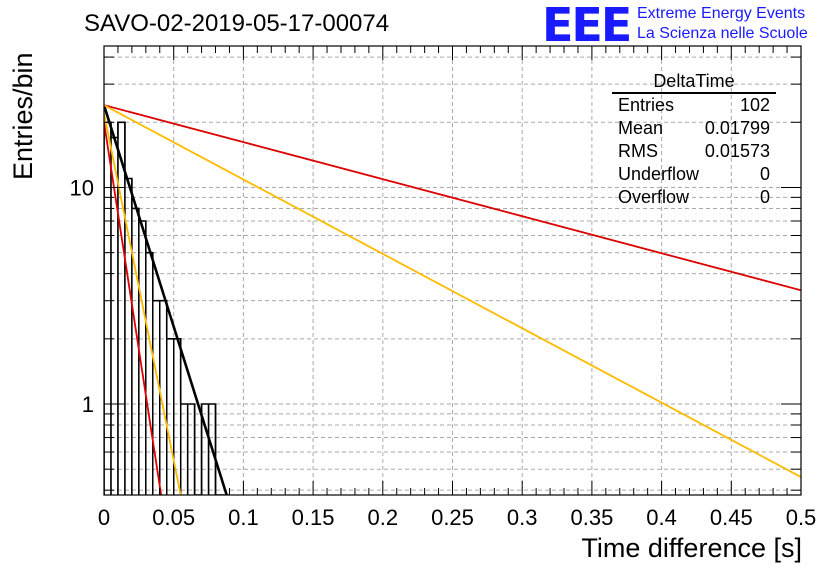  What do you see at coordinates (522, 517) in the screenshot?
I see `x-tick-label: 0.3` at bounding box center [522, 517].